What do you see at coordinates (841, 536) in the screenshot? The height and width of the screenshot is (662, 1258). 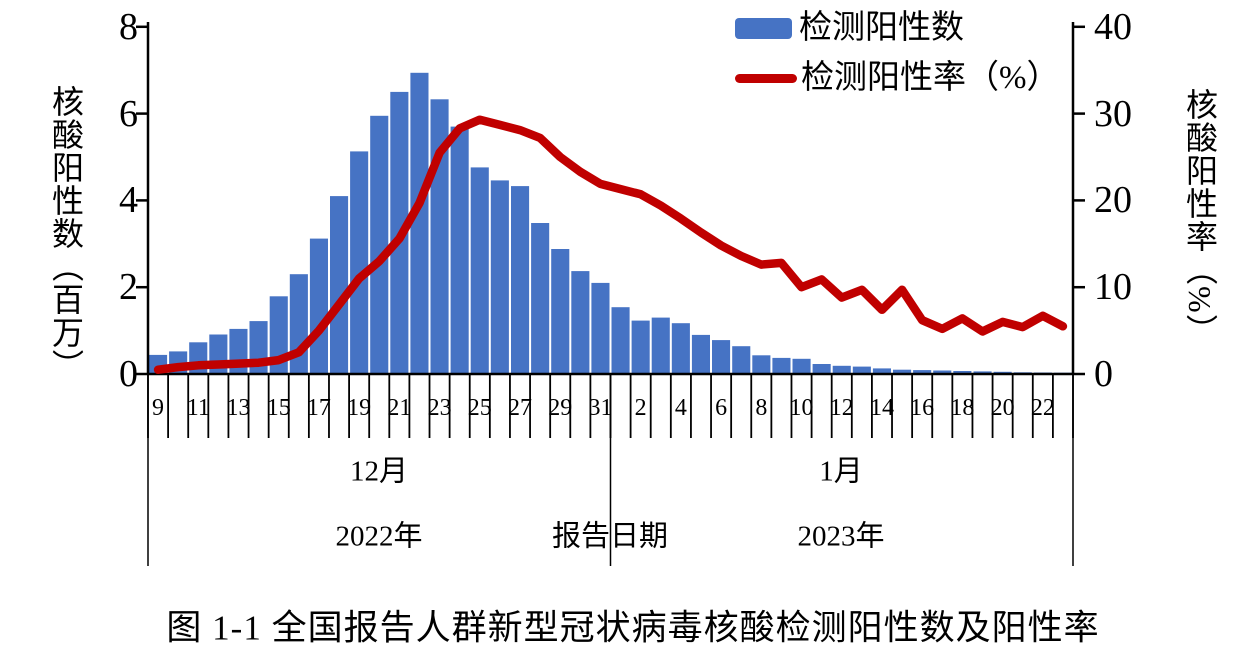 I see `year-label-2023: 2023年` at bounding box center [841, 536].